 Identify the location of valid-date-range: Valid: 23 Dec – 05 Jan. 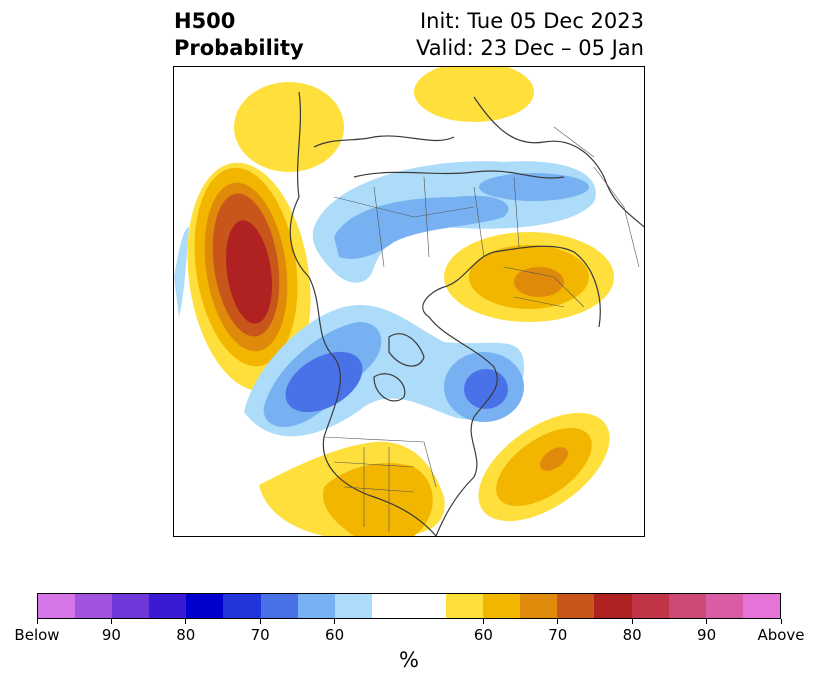
(529, 48).